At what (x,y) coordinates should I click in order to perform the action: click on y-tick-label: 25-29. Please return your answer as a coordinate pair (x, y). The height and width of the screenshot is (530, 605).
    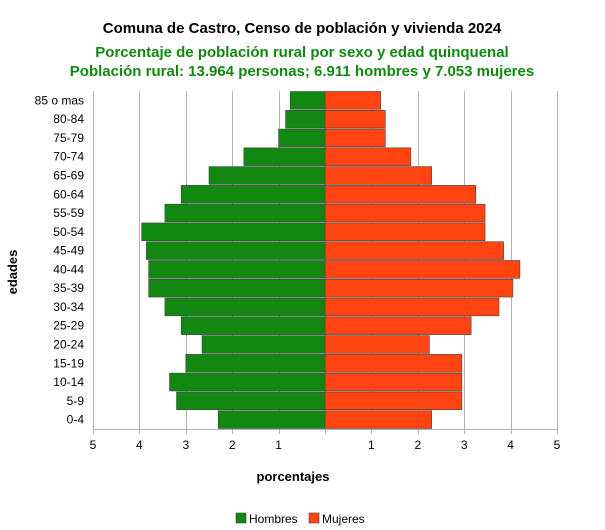
    Looking at the image, I should click on (68, 326).